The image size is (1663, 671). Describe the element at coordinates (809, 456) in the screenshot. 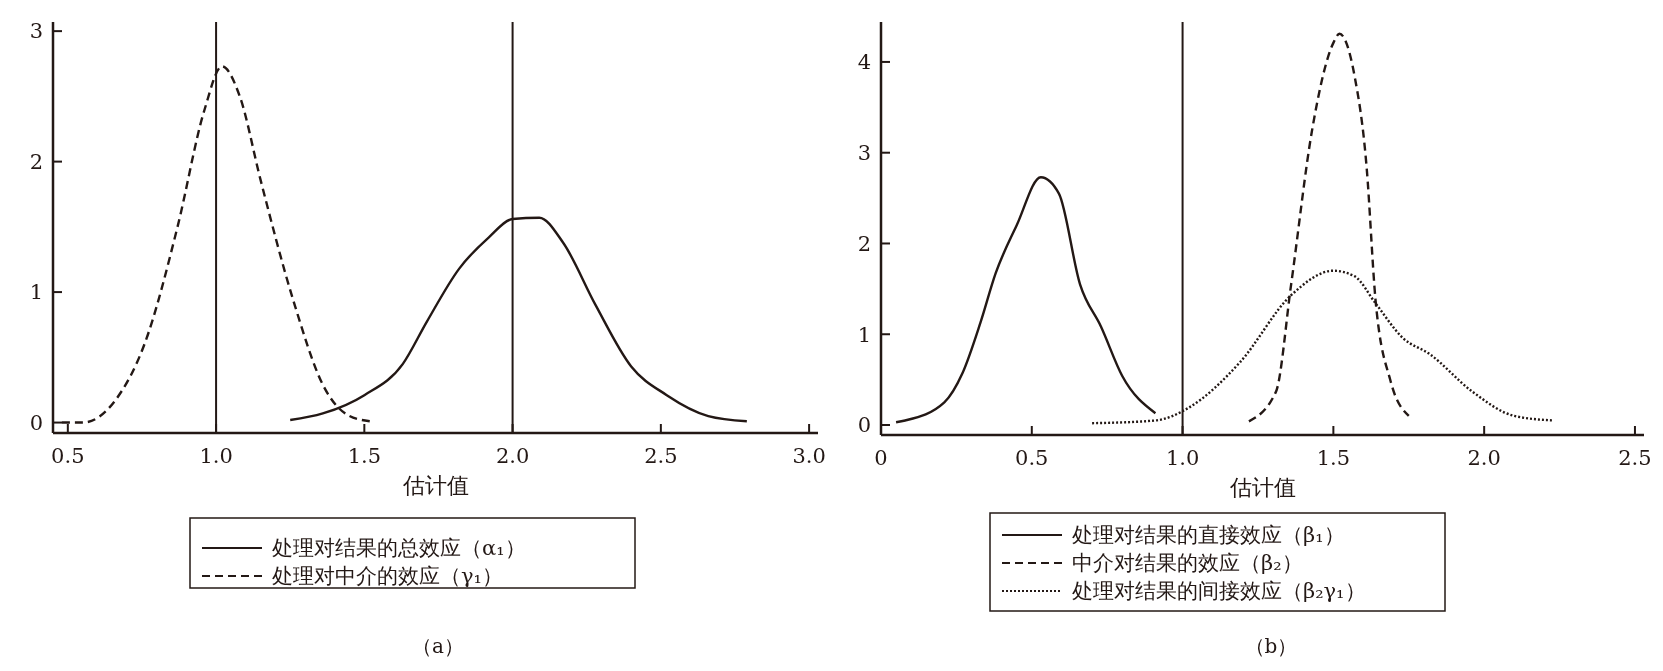

I see `x-tick-label: 3.0` at that location.